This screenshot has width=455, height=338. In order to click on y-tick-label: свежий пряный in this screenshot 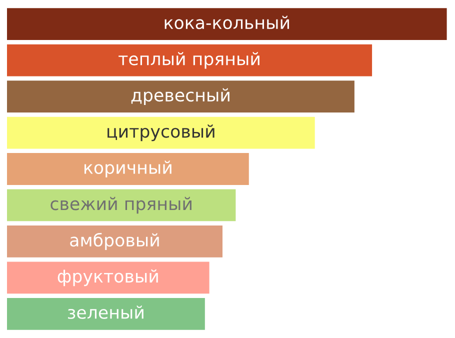, I will do `click(121, 205)`.